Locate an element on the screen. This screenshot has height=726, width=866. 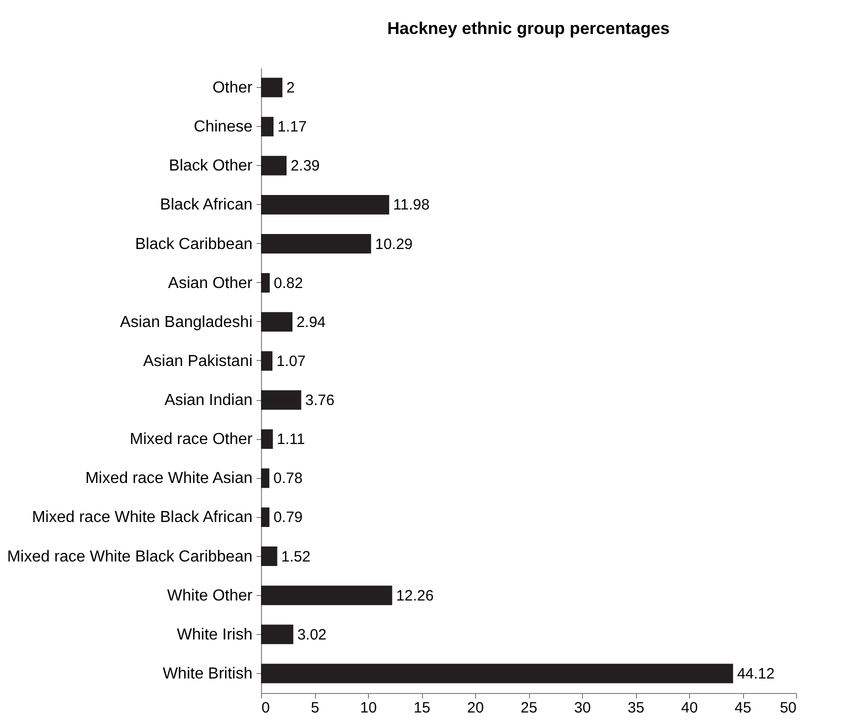
x-tick-label: 15 is located at coordinates (422, 708).